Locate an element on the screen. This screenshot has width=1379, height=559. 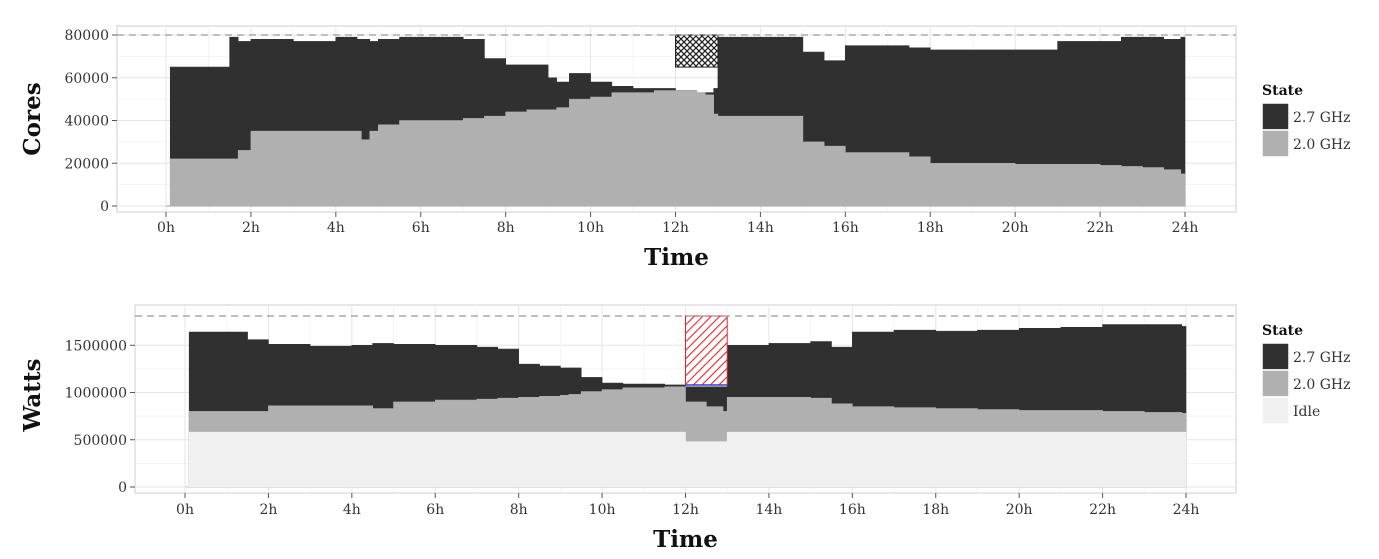
watts-xtick-label: 20h is located at coordinates (1019, 510).